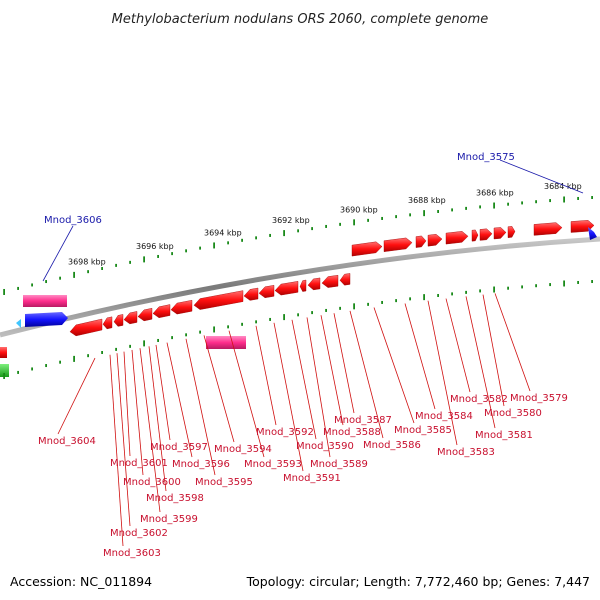 This screenshot has height=600, width=600. What do you see at coordinates (169, 519) in the screenshot?
I see `gene-label-mnod-3599: Mnod_3599` at bounding box center [169, 519].